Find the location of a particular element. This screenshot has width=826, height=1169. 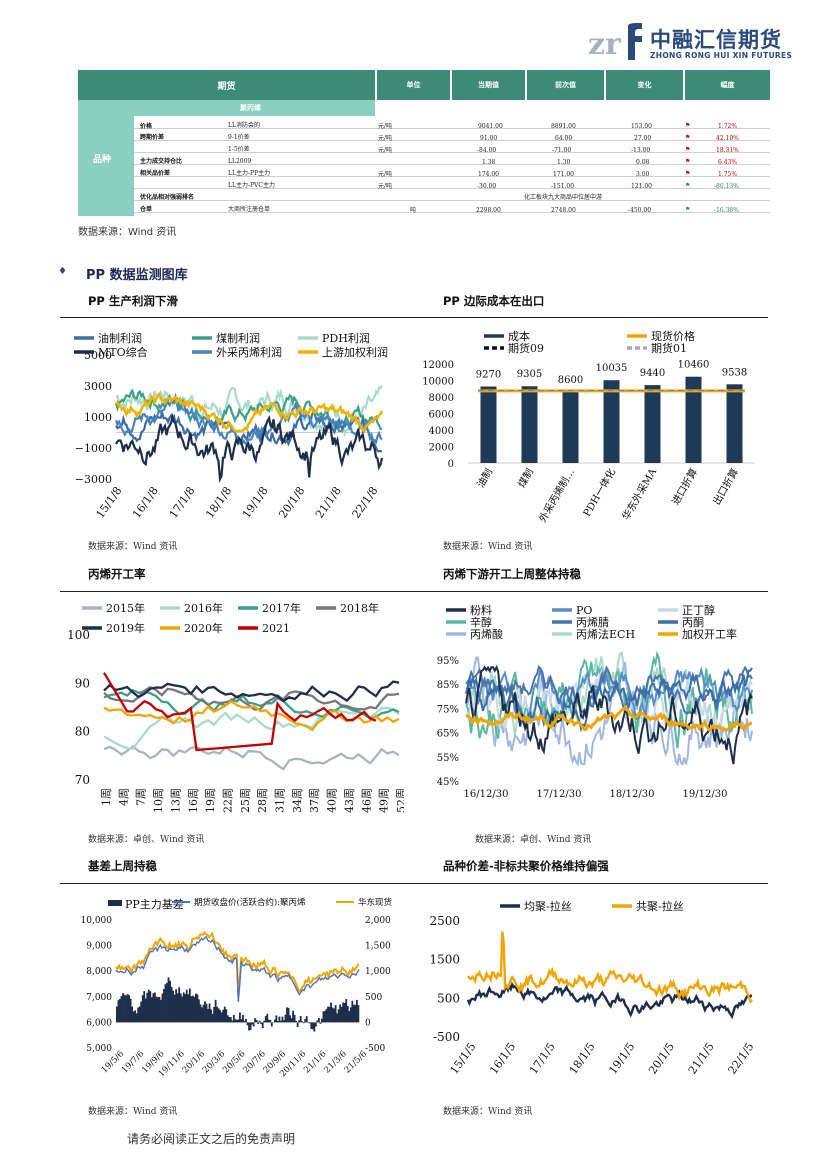

xtick-label: 10周 is located at coordinates (158, 800).